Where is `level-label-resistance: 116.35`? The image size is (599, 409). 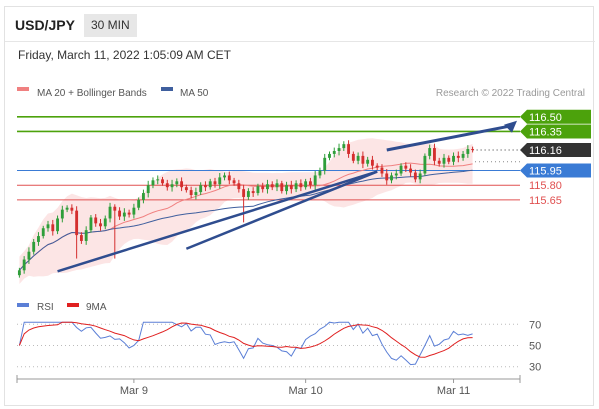
level-label-resistance: 116.35 is located at coordinates (545, 132).